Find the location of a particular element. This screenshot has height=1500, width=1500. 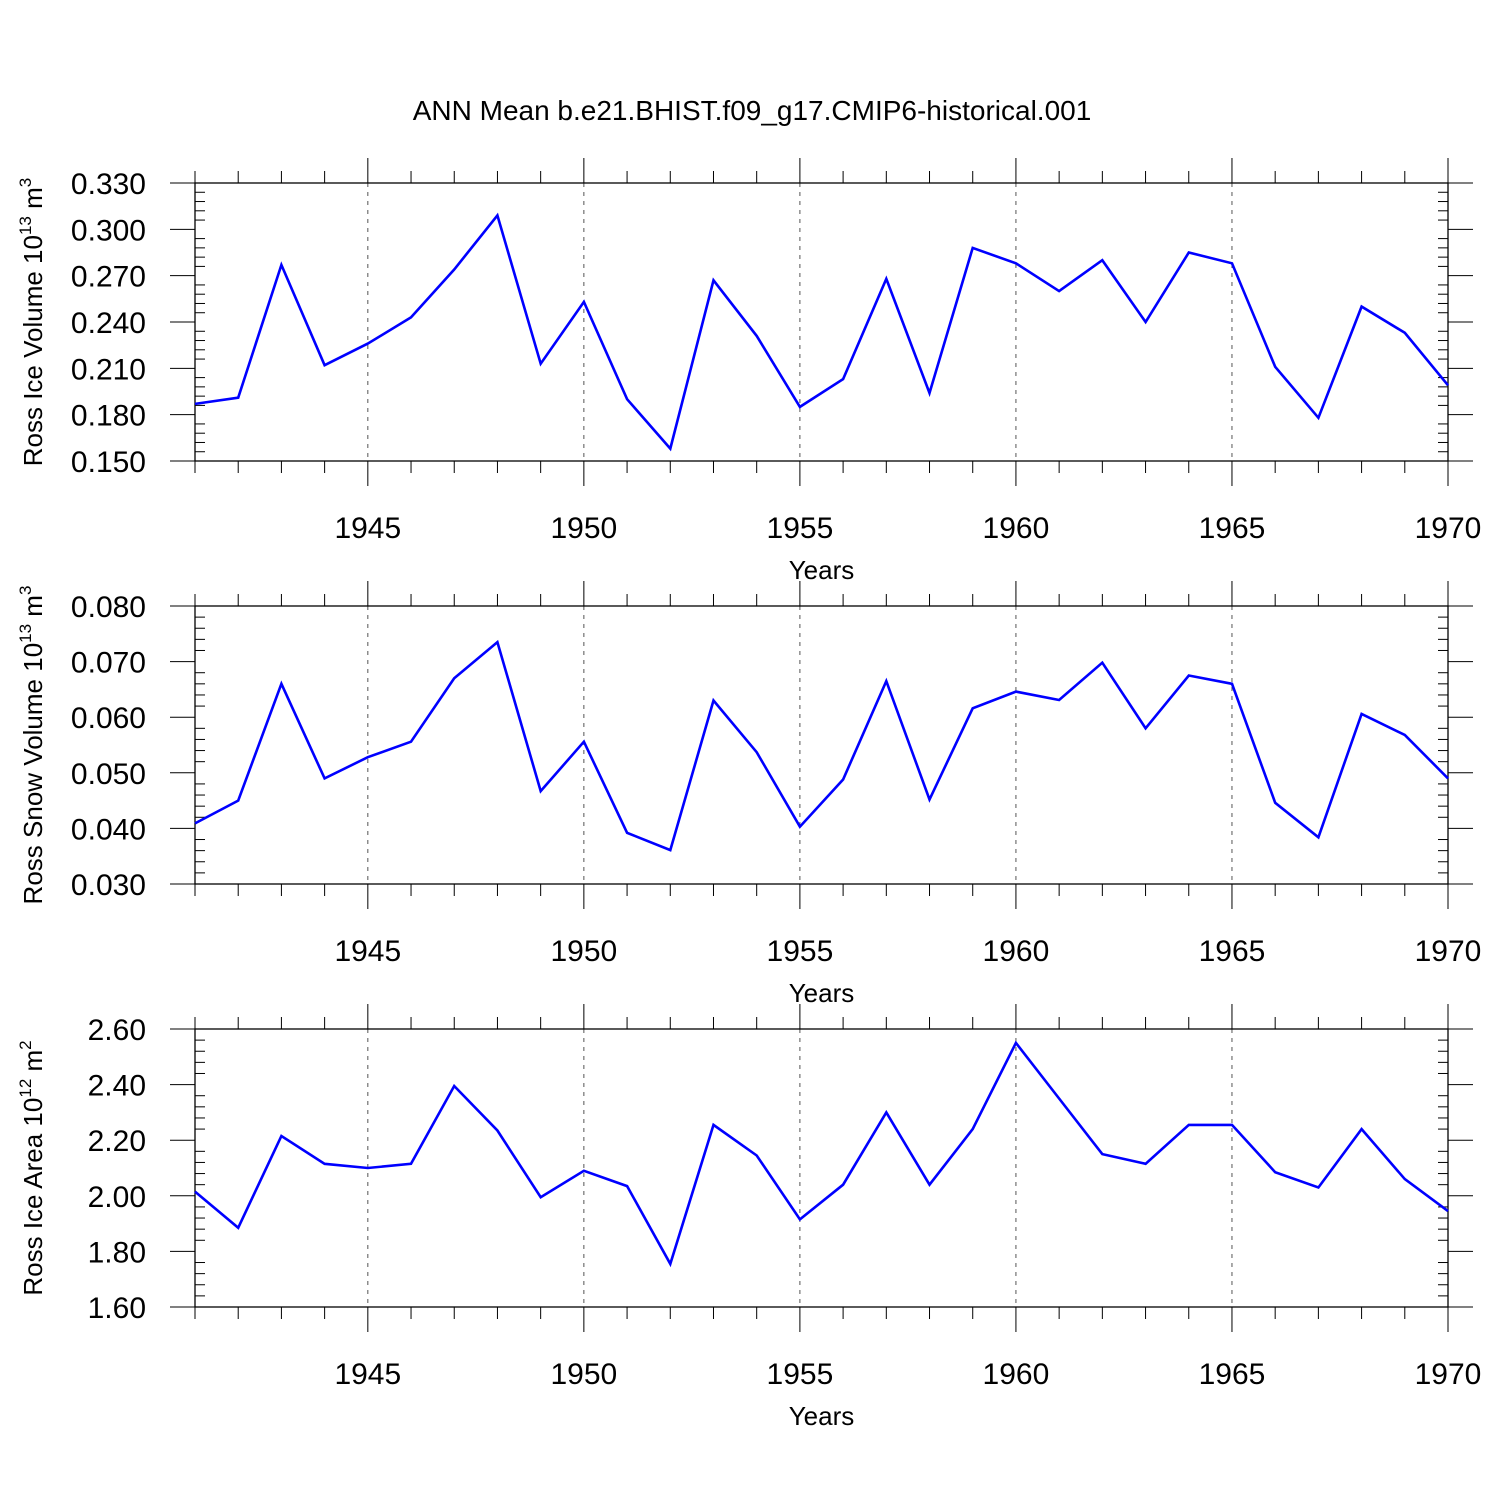

y-tick-label: 0.240 is located at coordinates (108, 323).